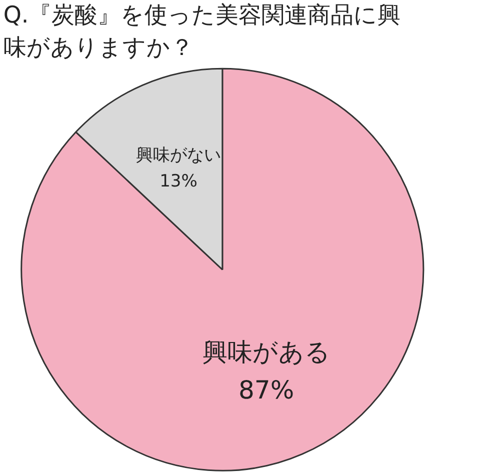  I want to click on data-label: 87%, so click(266, 389).